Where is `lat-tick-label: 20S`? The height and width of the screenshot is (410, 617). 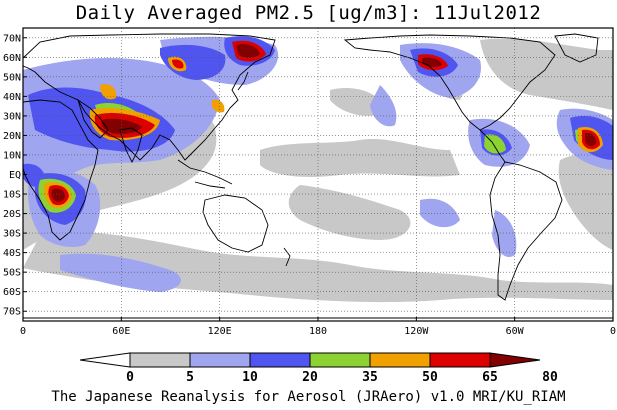
lat-tick-label: 20S is located at coordinates (12, 214).